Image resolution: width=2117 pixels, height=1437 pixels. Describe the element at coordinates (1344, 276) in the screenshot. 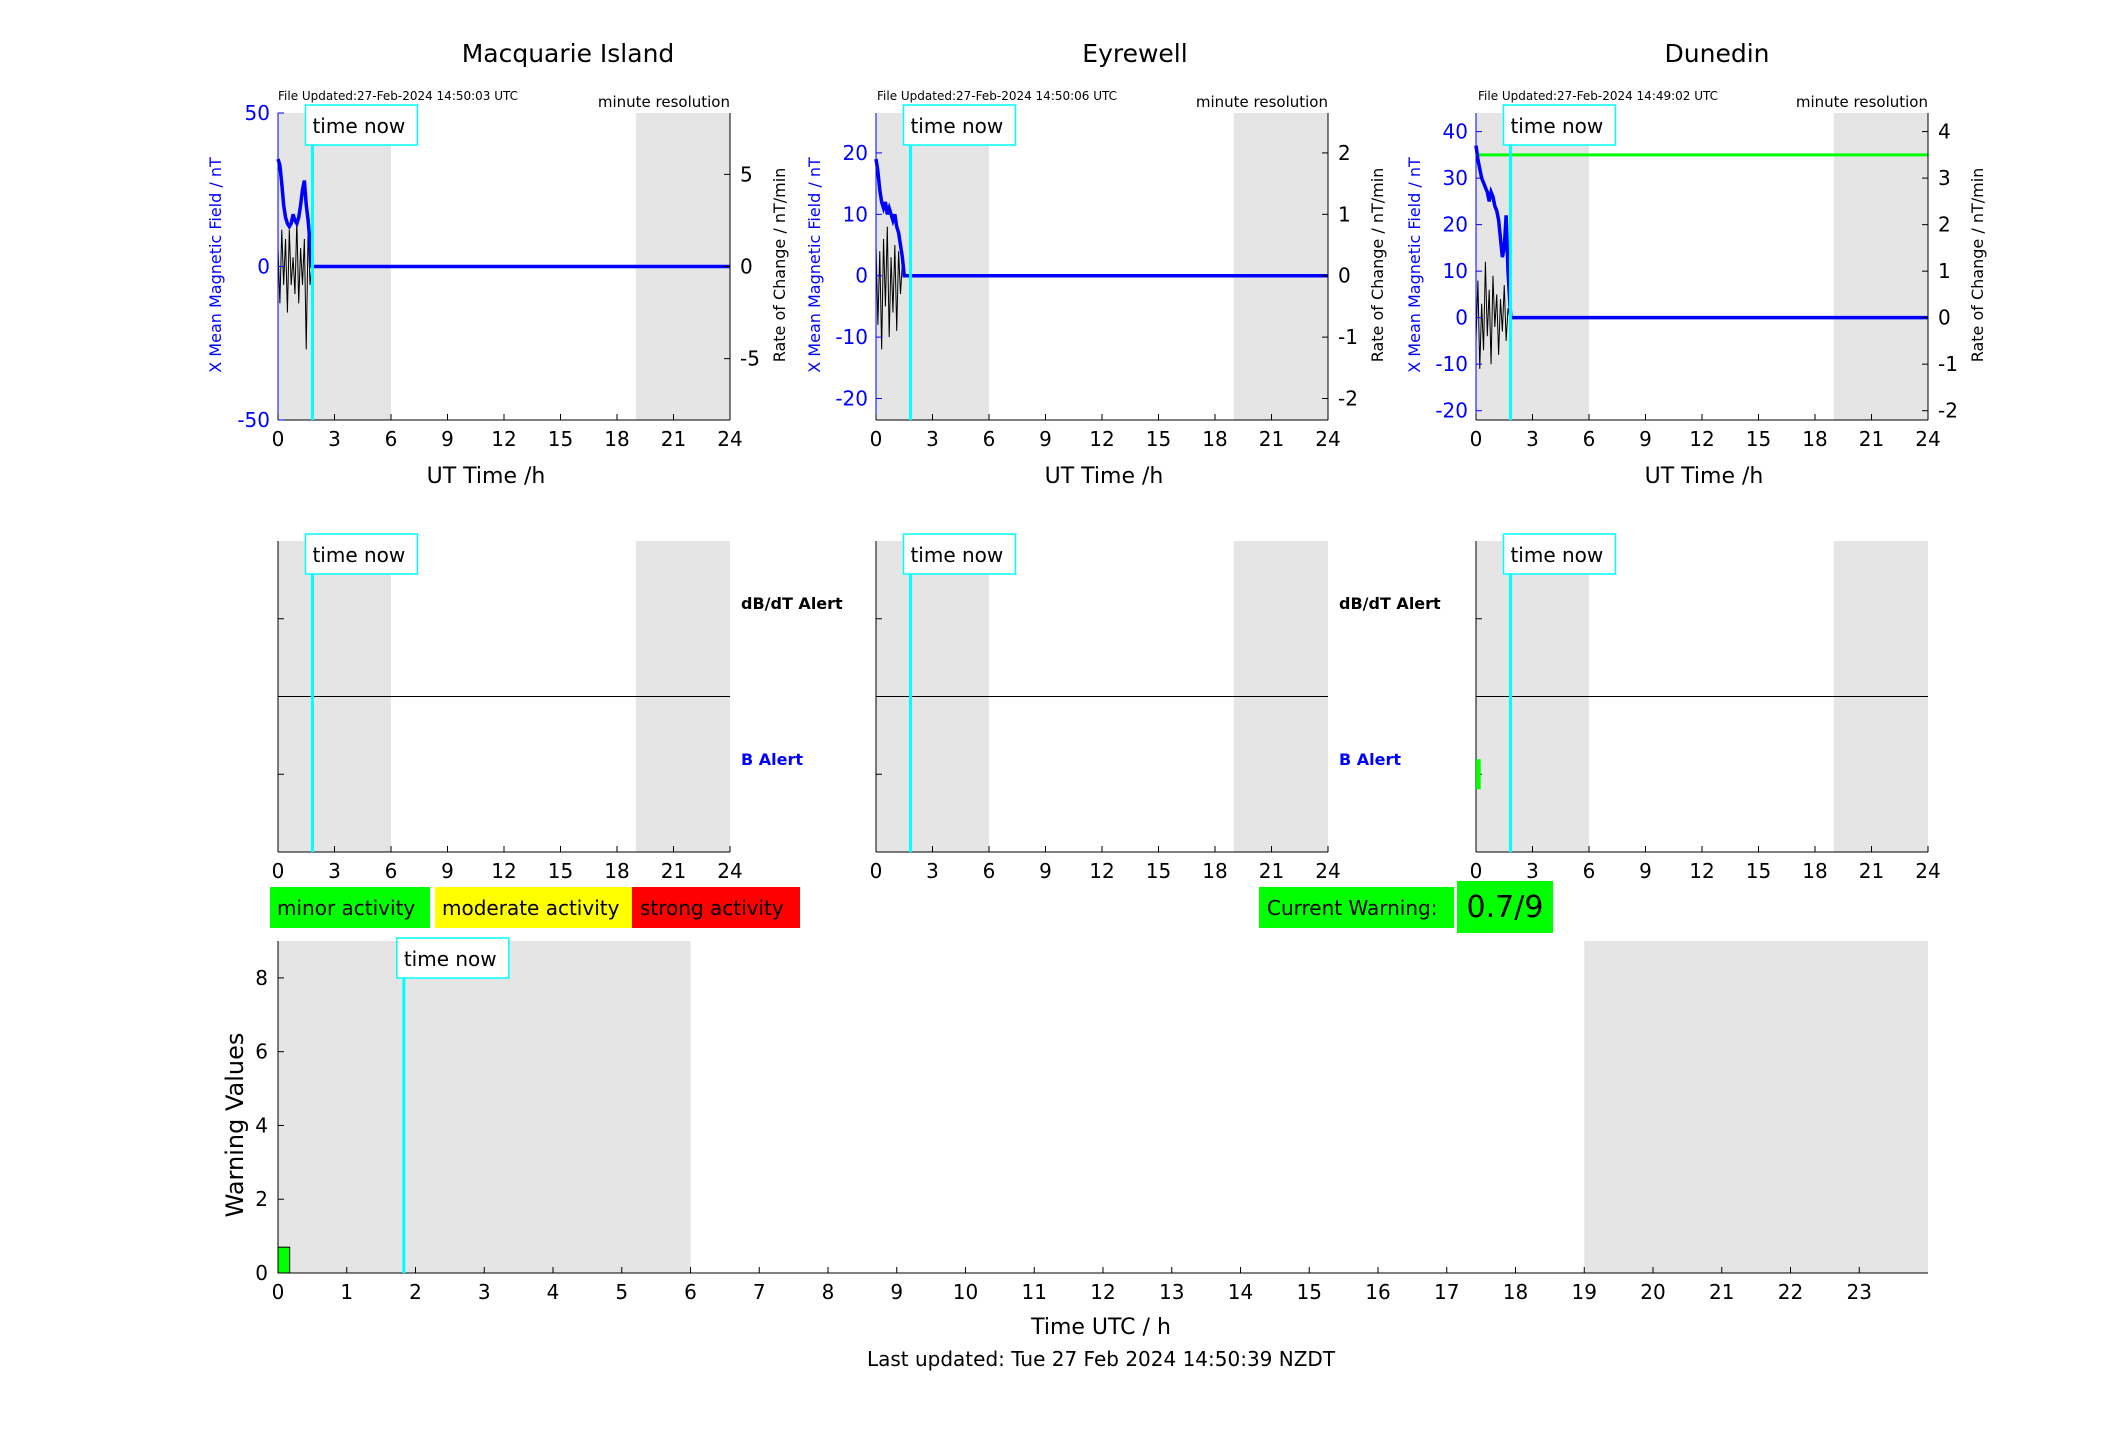

I see `top-eyrewell-ytick-right-label-0: 0` at that location.